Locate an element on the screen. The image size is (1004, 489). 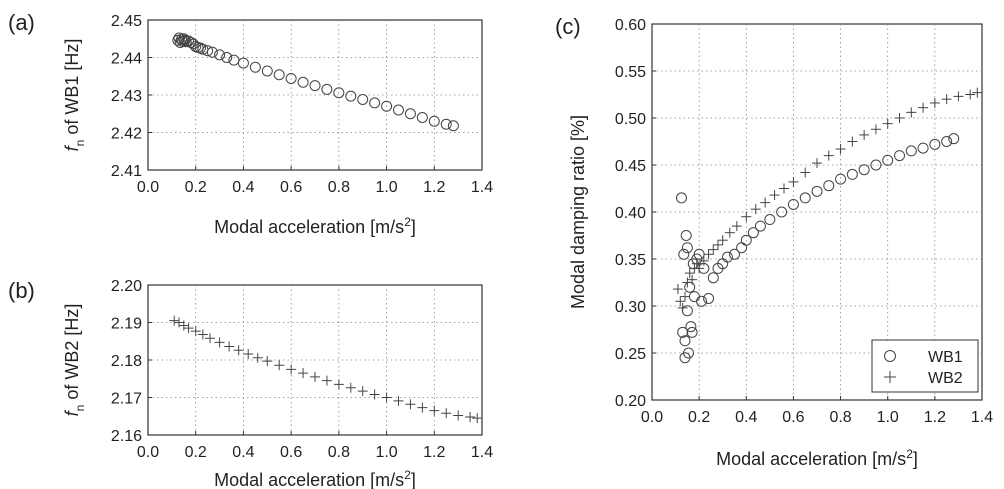
panel-a-x-tick-label: 0.0 is located at coordinates (148, 187).